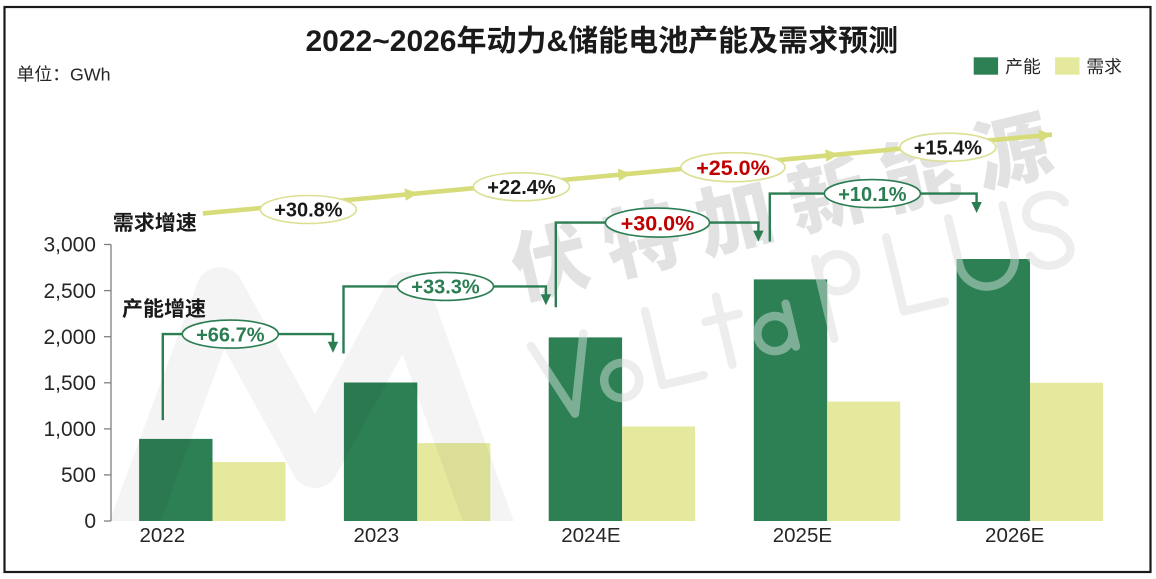 The width and height of the screenshot is (1156, 579). What do you see at coordinates (590, 535) in the screenshot?
I see `svg-text: 2024E` at bounding box center [590, 535].